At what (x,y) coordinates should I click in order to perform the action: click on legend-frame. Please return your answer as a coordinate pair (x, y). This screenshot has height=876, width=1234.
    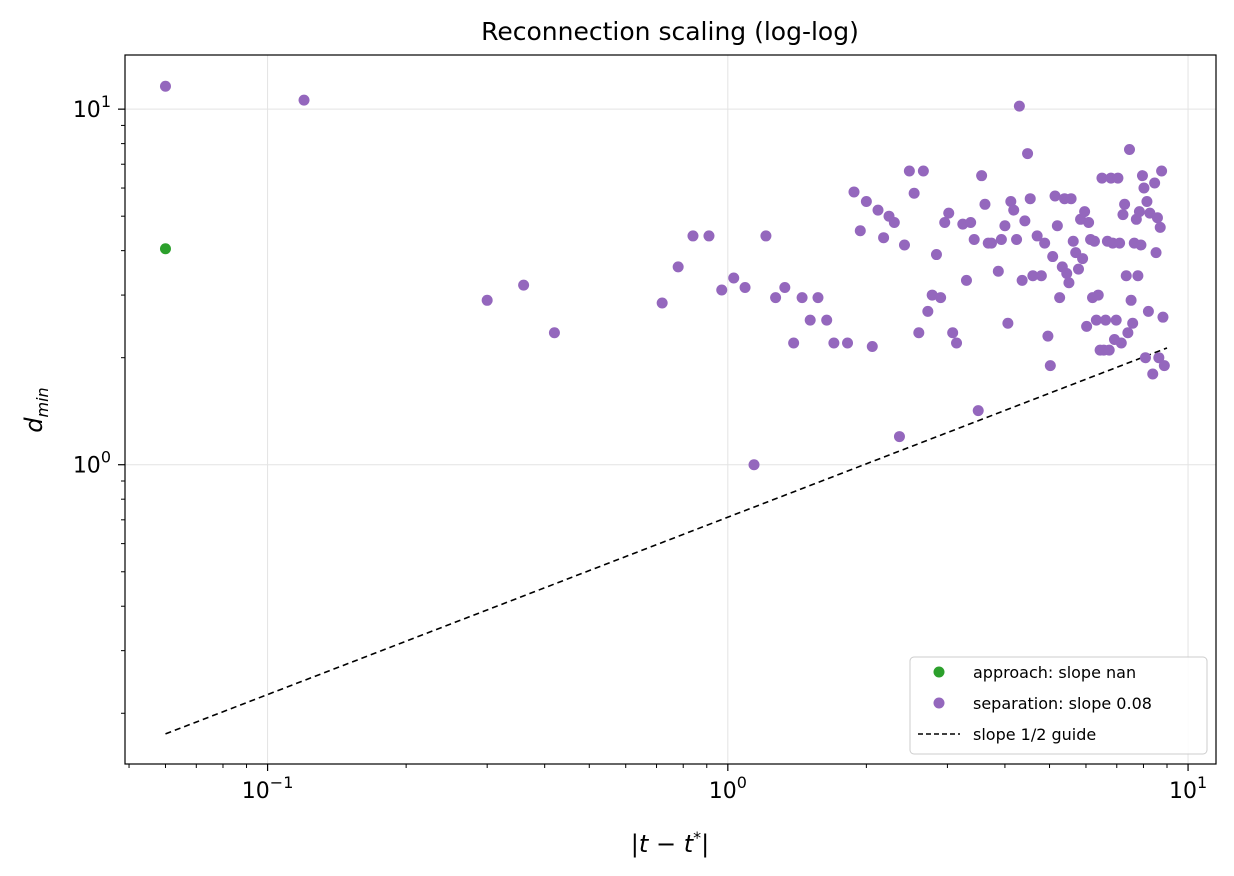
    Looking at the image, I should click on (1058, 705).